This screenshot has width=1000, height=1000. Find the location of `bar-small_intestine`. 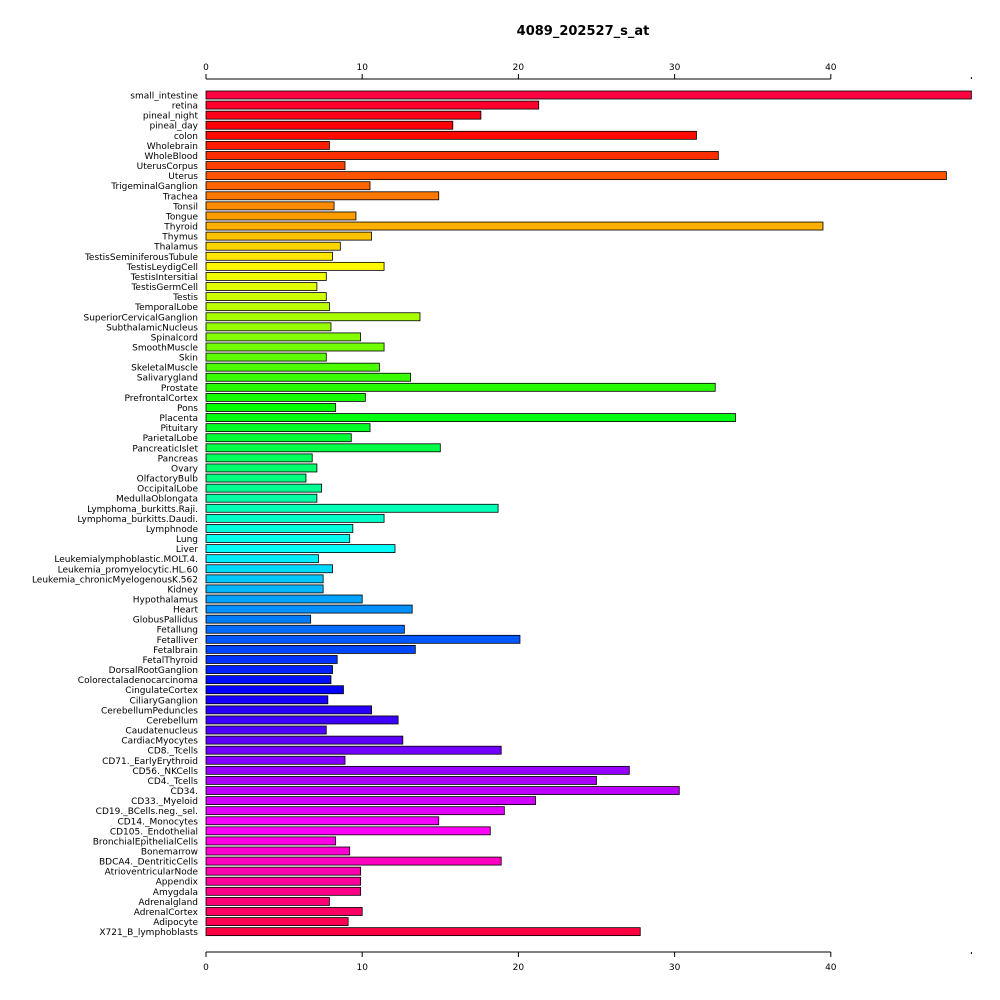

bar-small_intestine is located at coordinates (588, 95).